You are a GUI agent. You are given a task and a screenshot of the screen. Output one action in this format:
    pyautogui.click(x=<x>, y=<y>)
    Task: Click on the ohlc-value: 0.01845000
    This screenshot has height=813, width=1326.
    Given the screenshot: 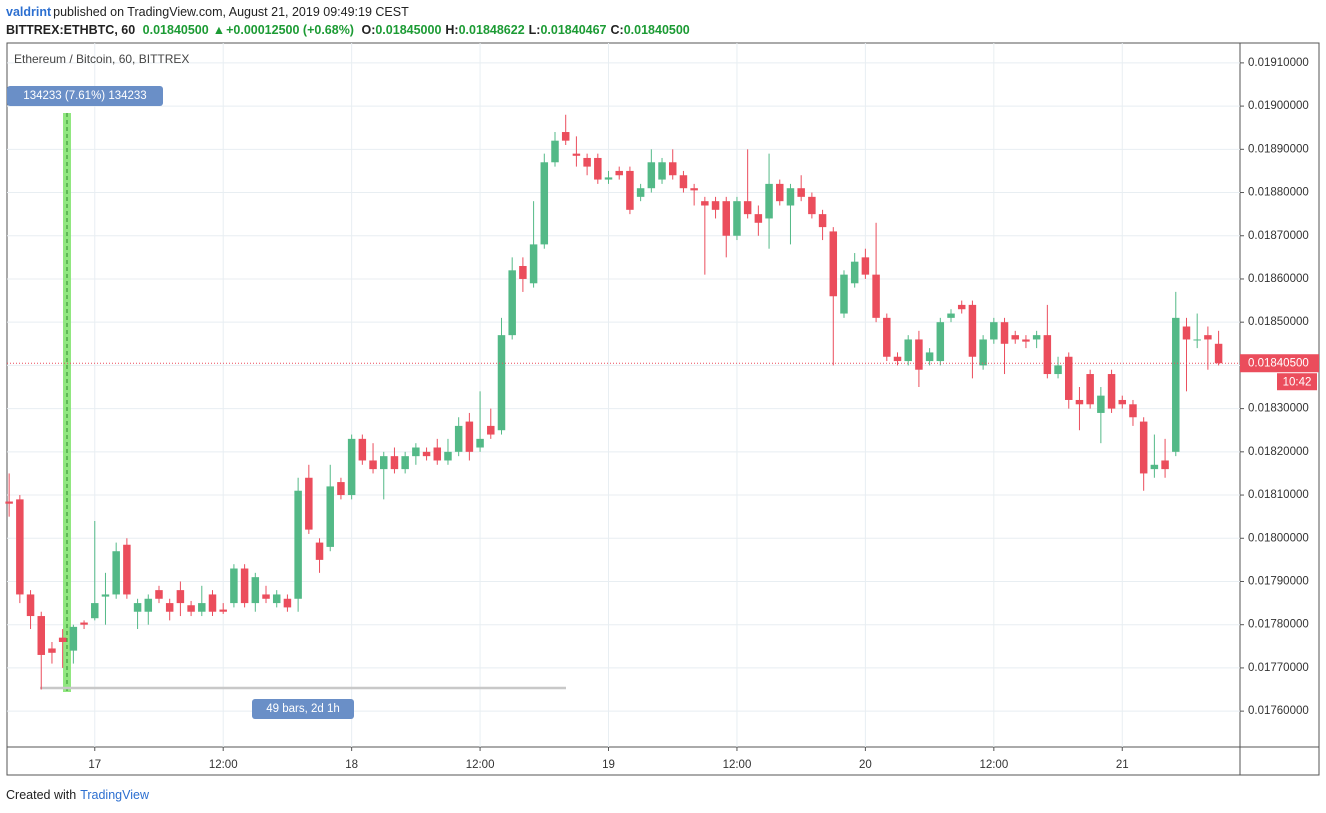 What is the action you would take?
    pyautogui.click(x=408, y=30)
    